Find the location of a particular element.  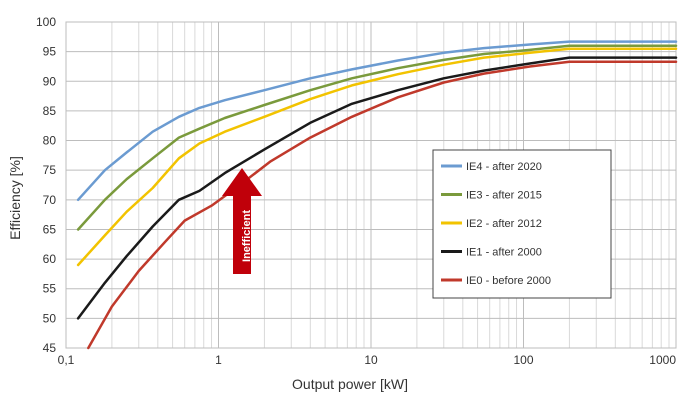

annotation-text: Inefficient is located at coordinates (247, 236).